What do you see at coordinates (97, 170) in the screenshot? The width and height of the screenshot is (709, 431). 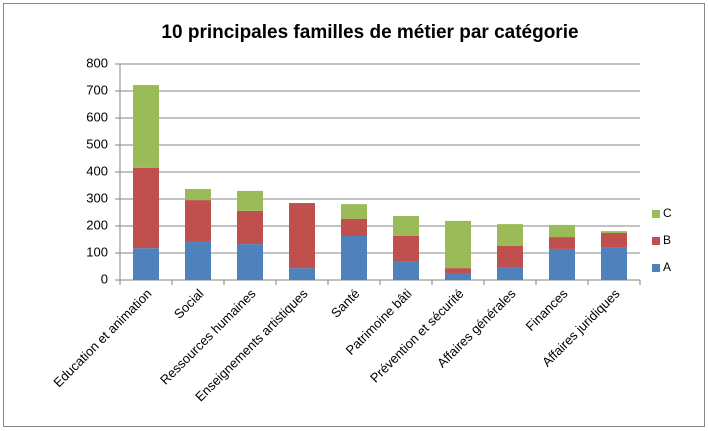 I see `y-tick-label: 400` at bounding box center [97, 170].